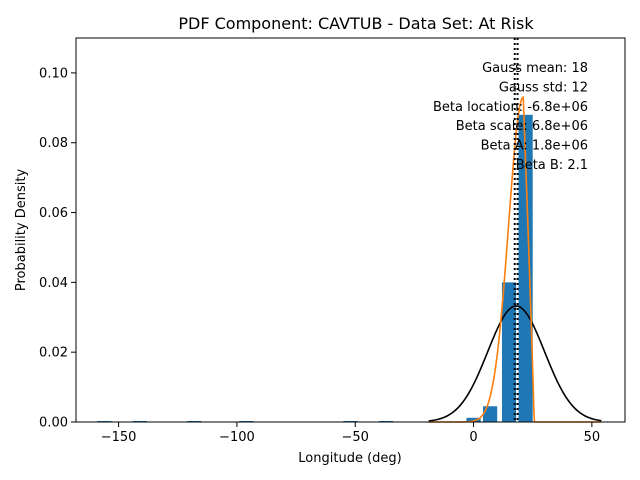 This screenshot has width=640, height=480. I want to click on x-axis-label: Longitude (deg), so click(349, 458).